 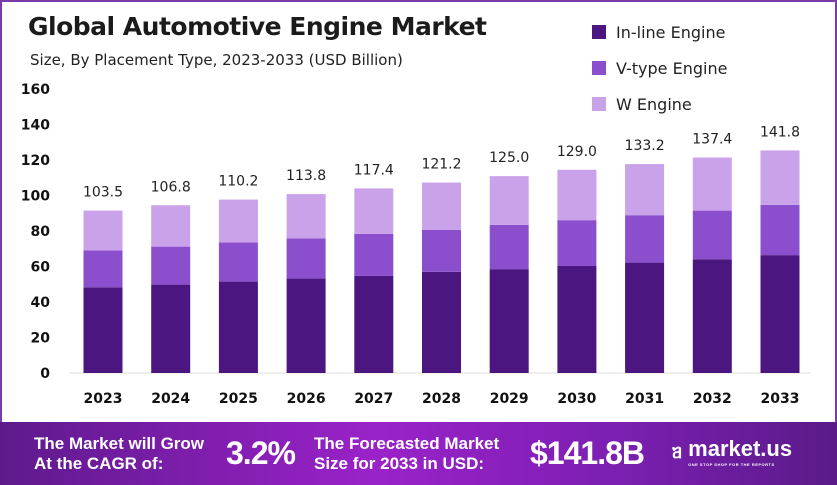 I want to click on bar-segment-v-type-engine-2024, so click(x=171, y=265).